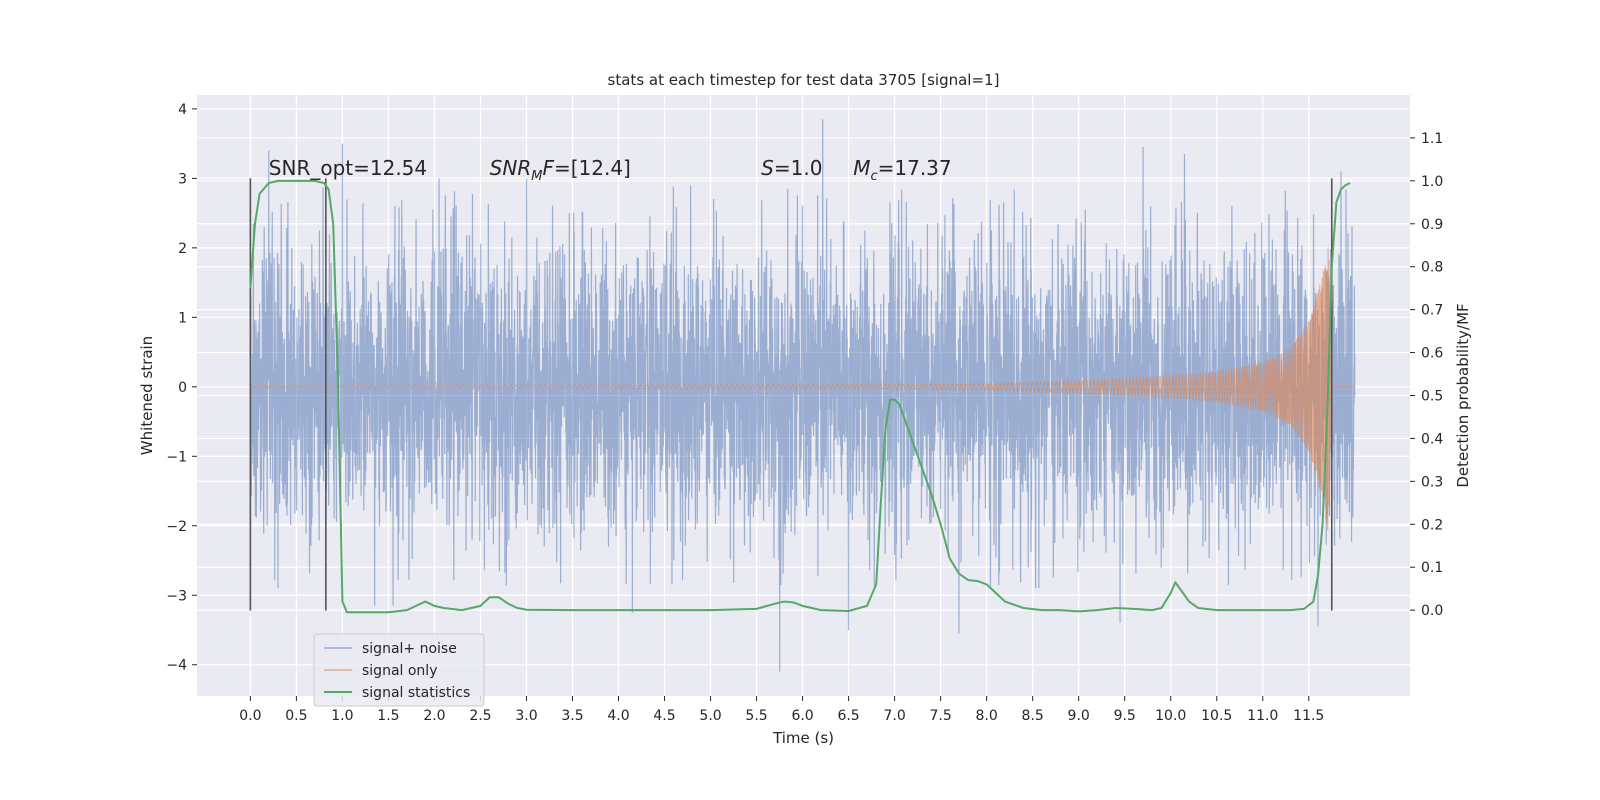  What do you see at coordinates (767, 168) in the screenshot?
I see `annotation-s-main: S` at bounding box center [767, 168].